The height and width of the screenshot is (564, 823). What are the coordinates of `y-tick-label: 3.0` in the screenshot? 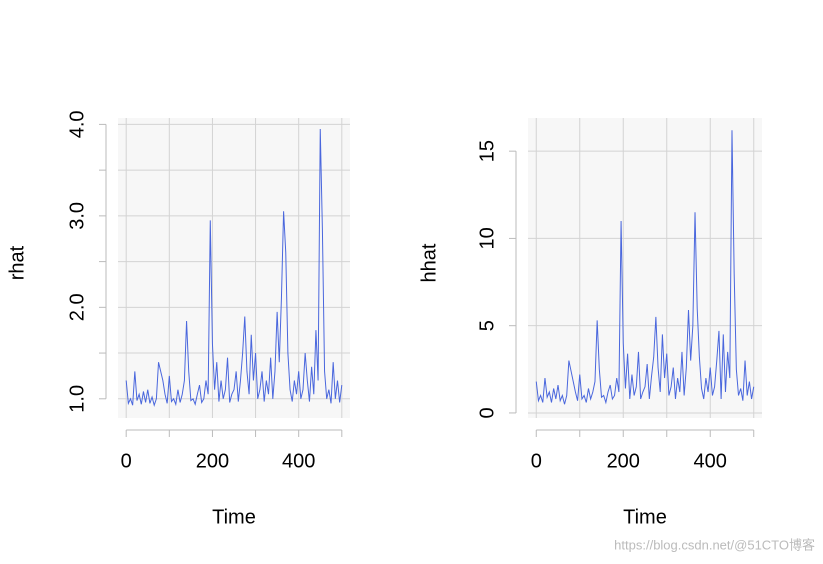 It's located at (77, 216).